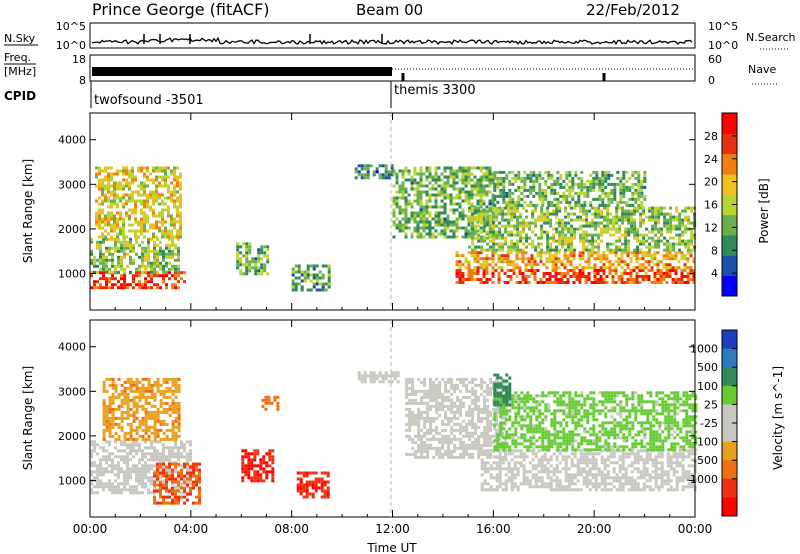 The image size is (800, 554). I want to click on freq-right-tick-top: 60, so click(715, 59).